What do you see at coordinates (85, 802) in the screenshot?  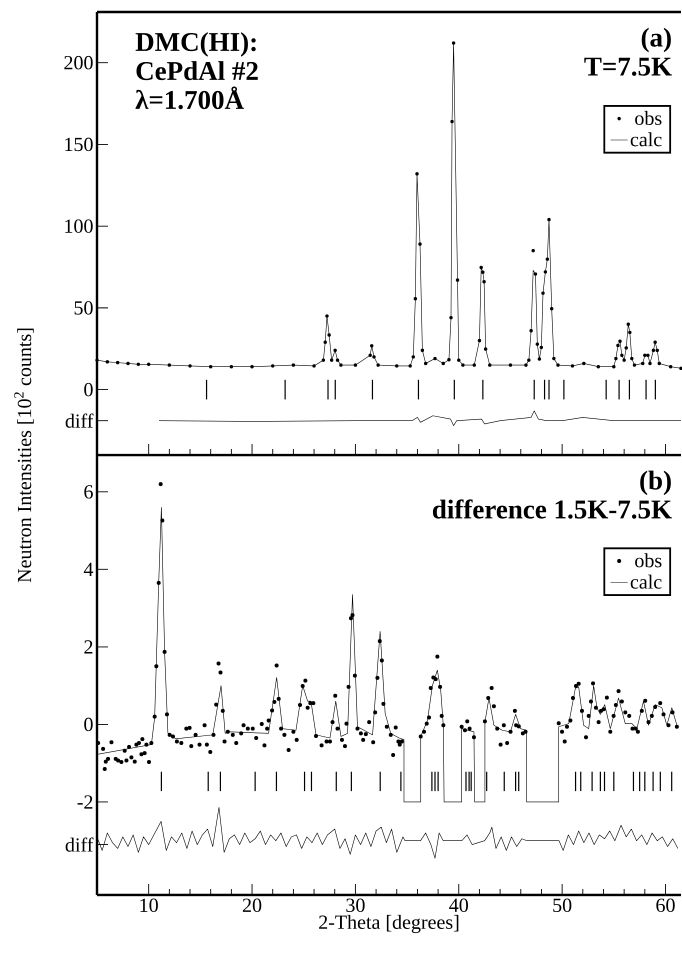 I see `y-tick-label: -2` at bounding box center [85, 802].